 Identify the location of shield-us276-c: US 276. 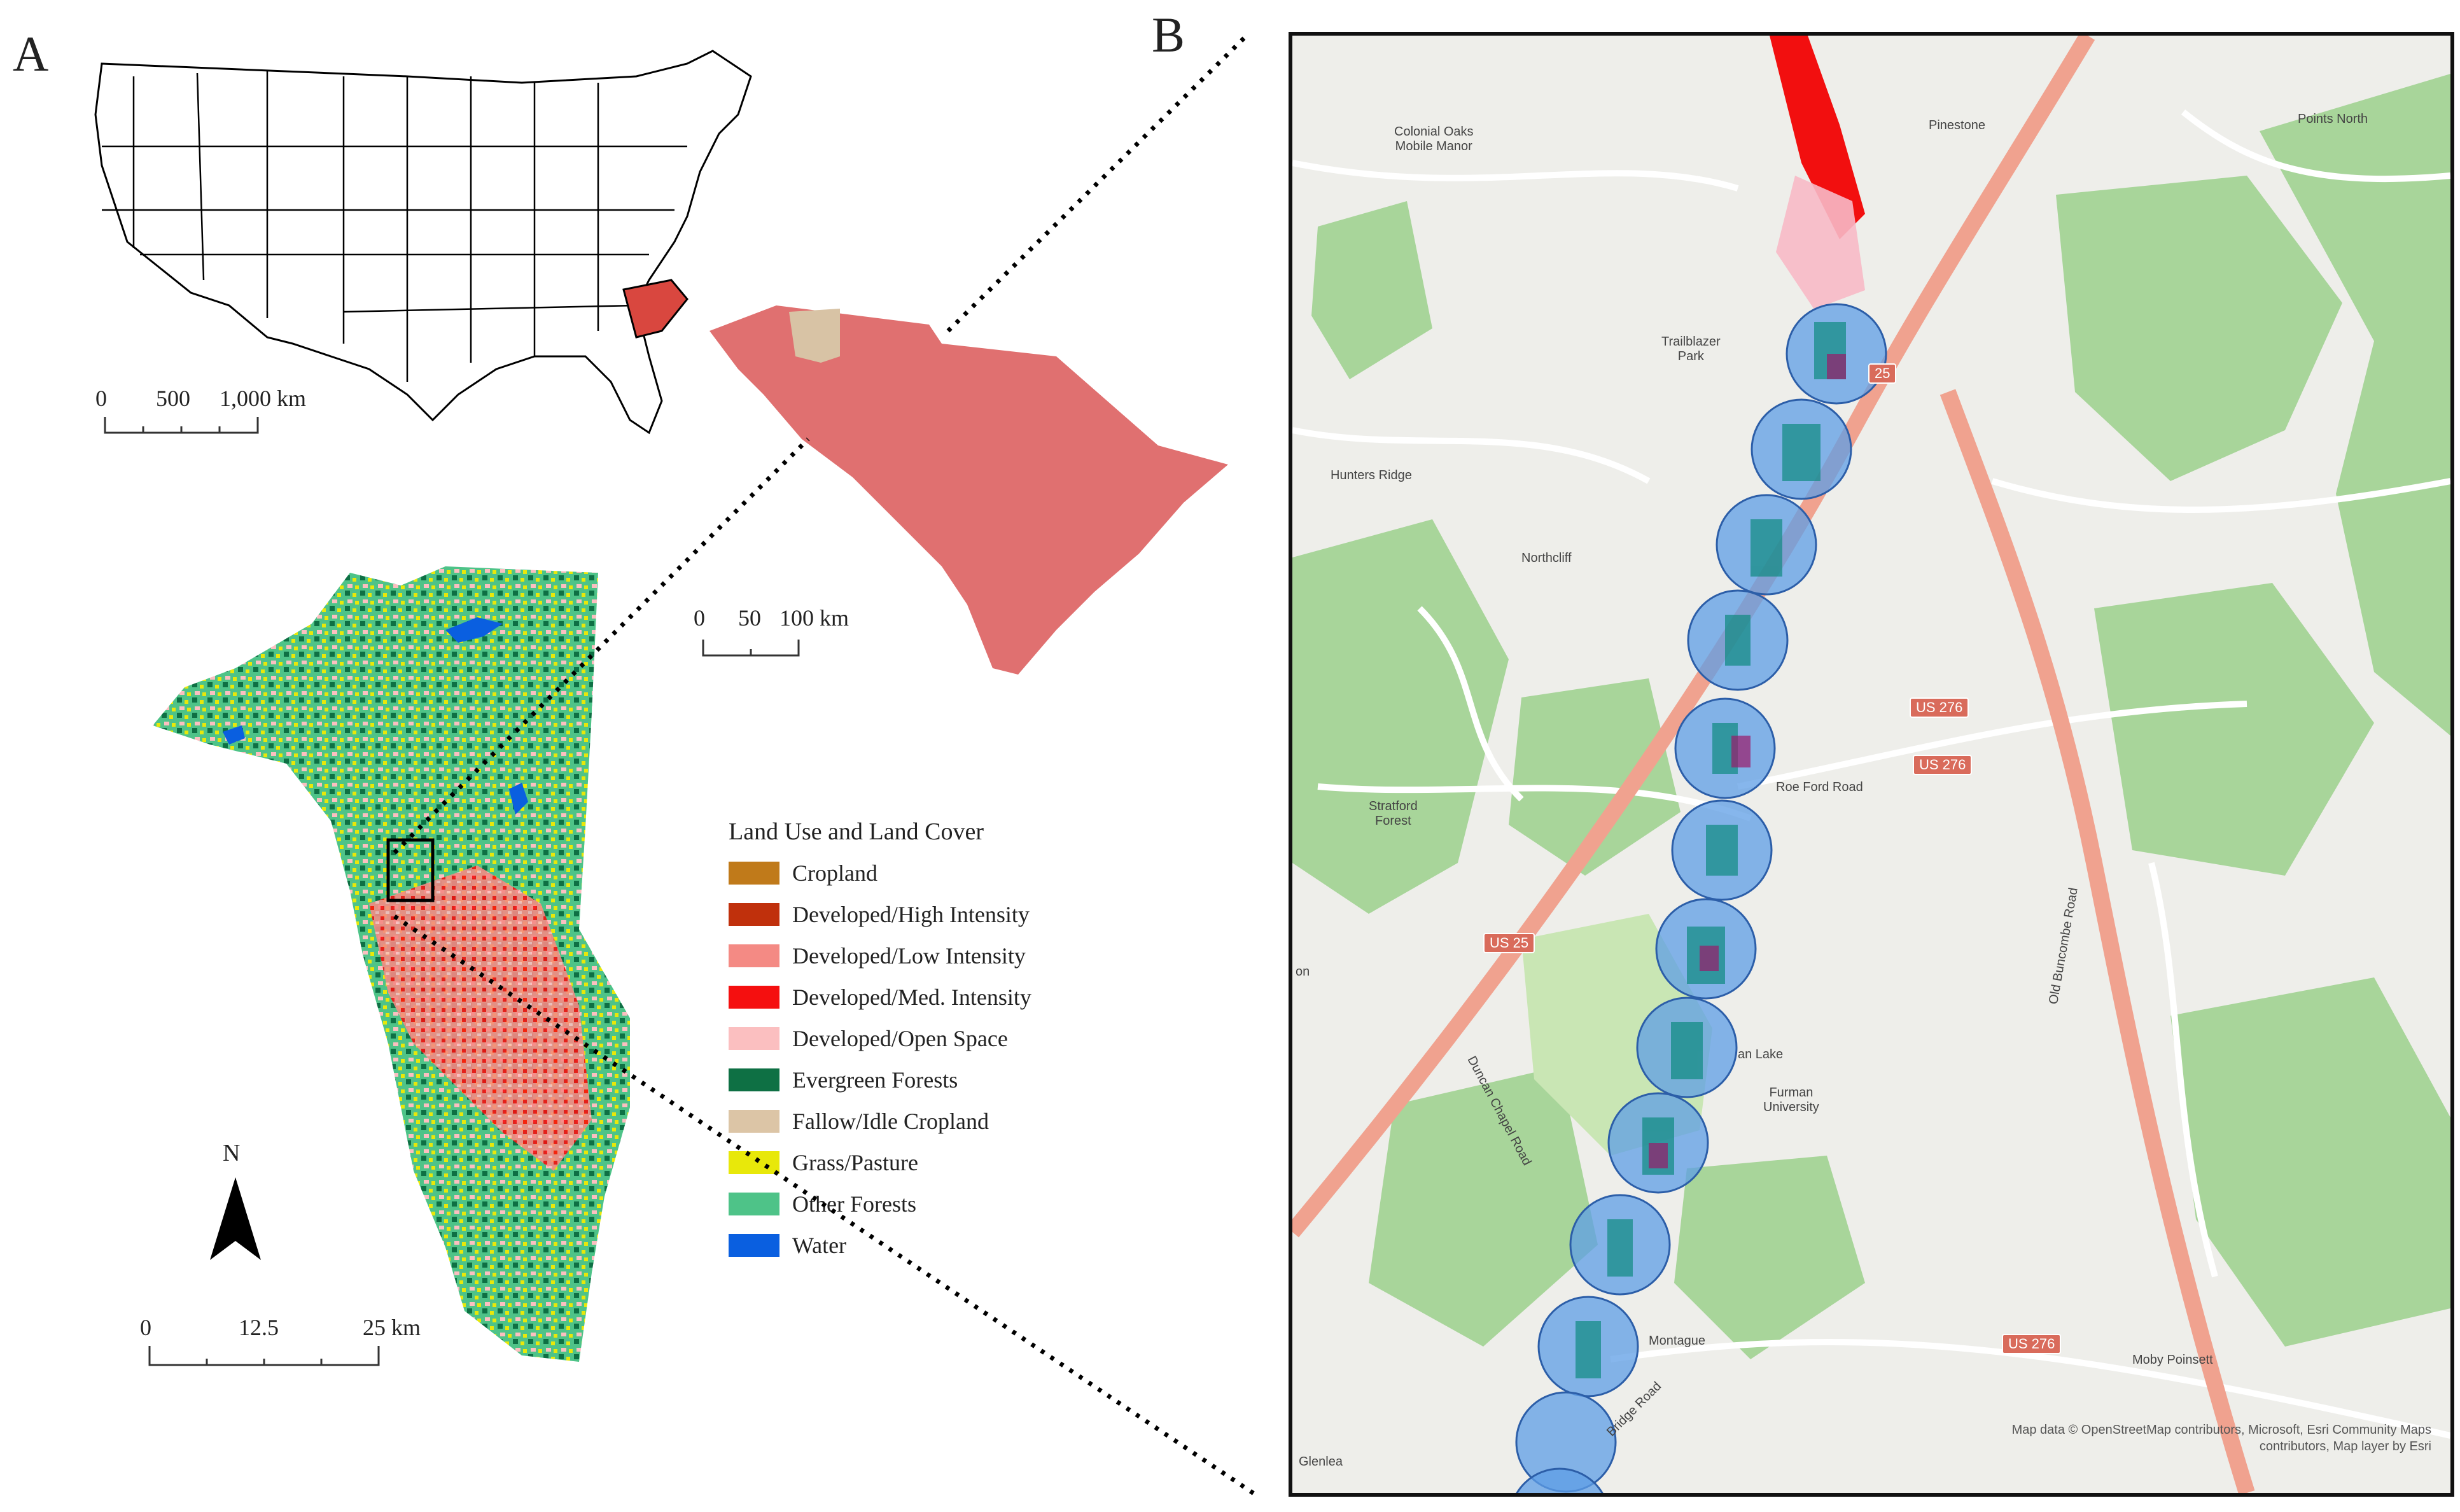
(2032, 1344).